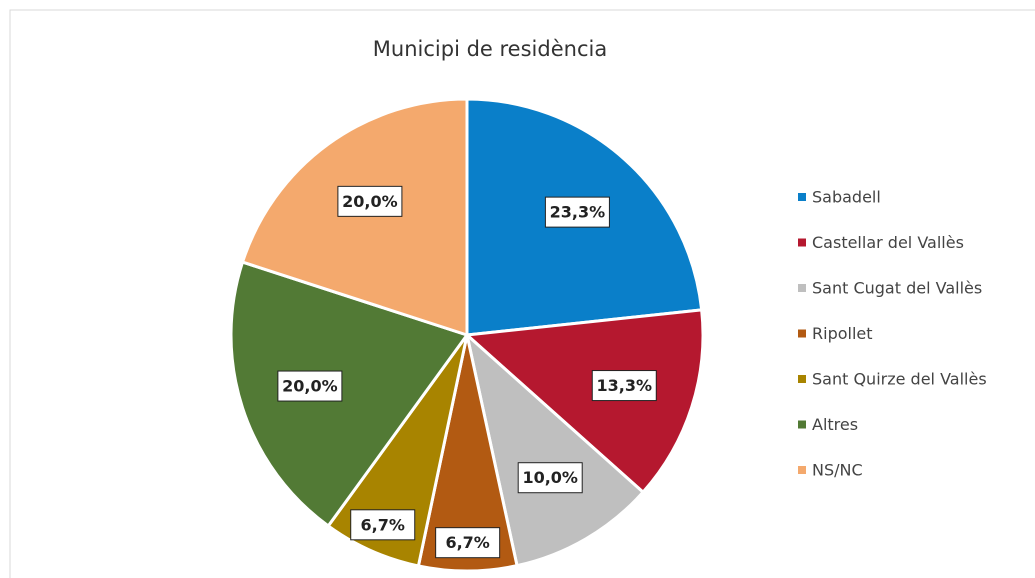  I want to click on legend-label: Sant Cugat del Vallès, so click(897, 288).